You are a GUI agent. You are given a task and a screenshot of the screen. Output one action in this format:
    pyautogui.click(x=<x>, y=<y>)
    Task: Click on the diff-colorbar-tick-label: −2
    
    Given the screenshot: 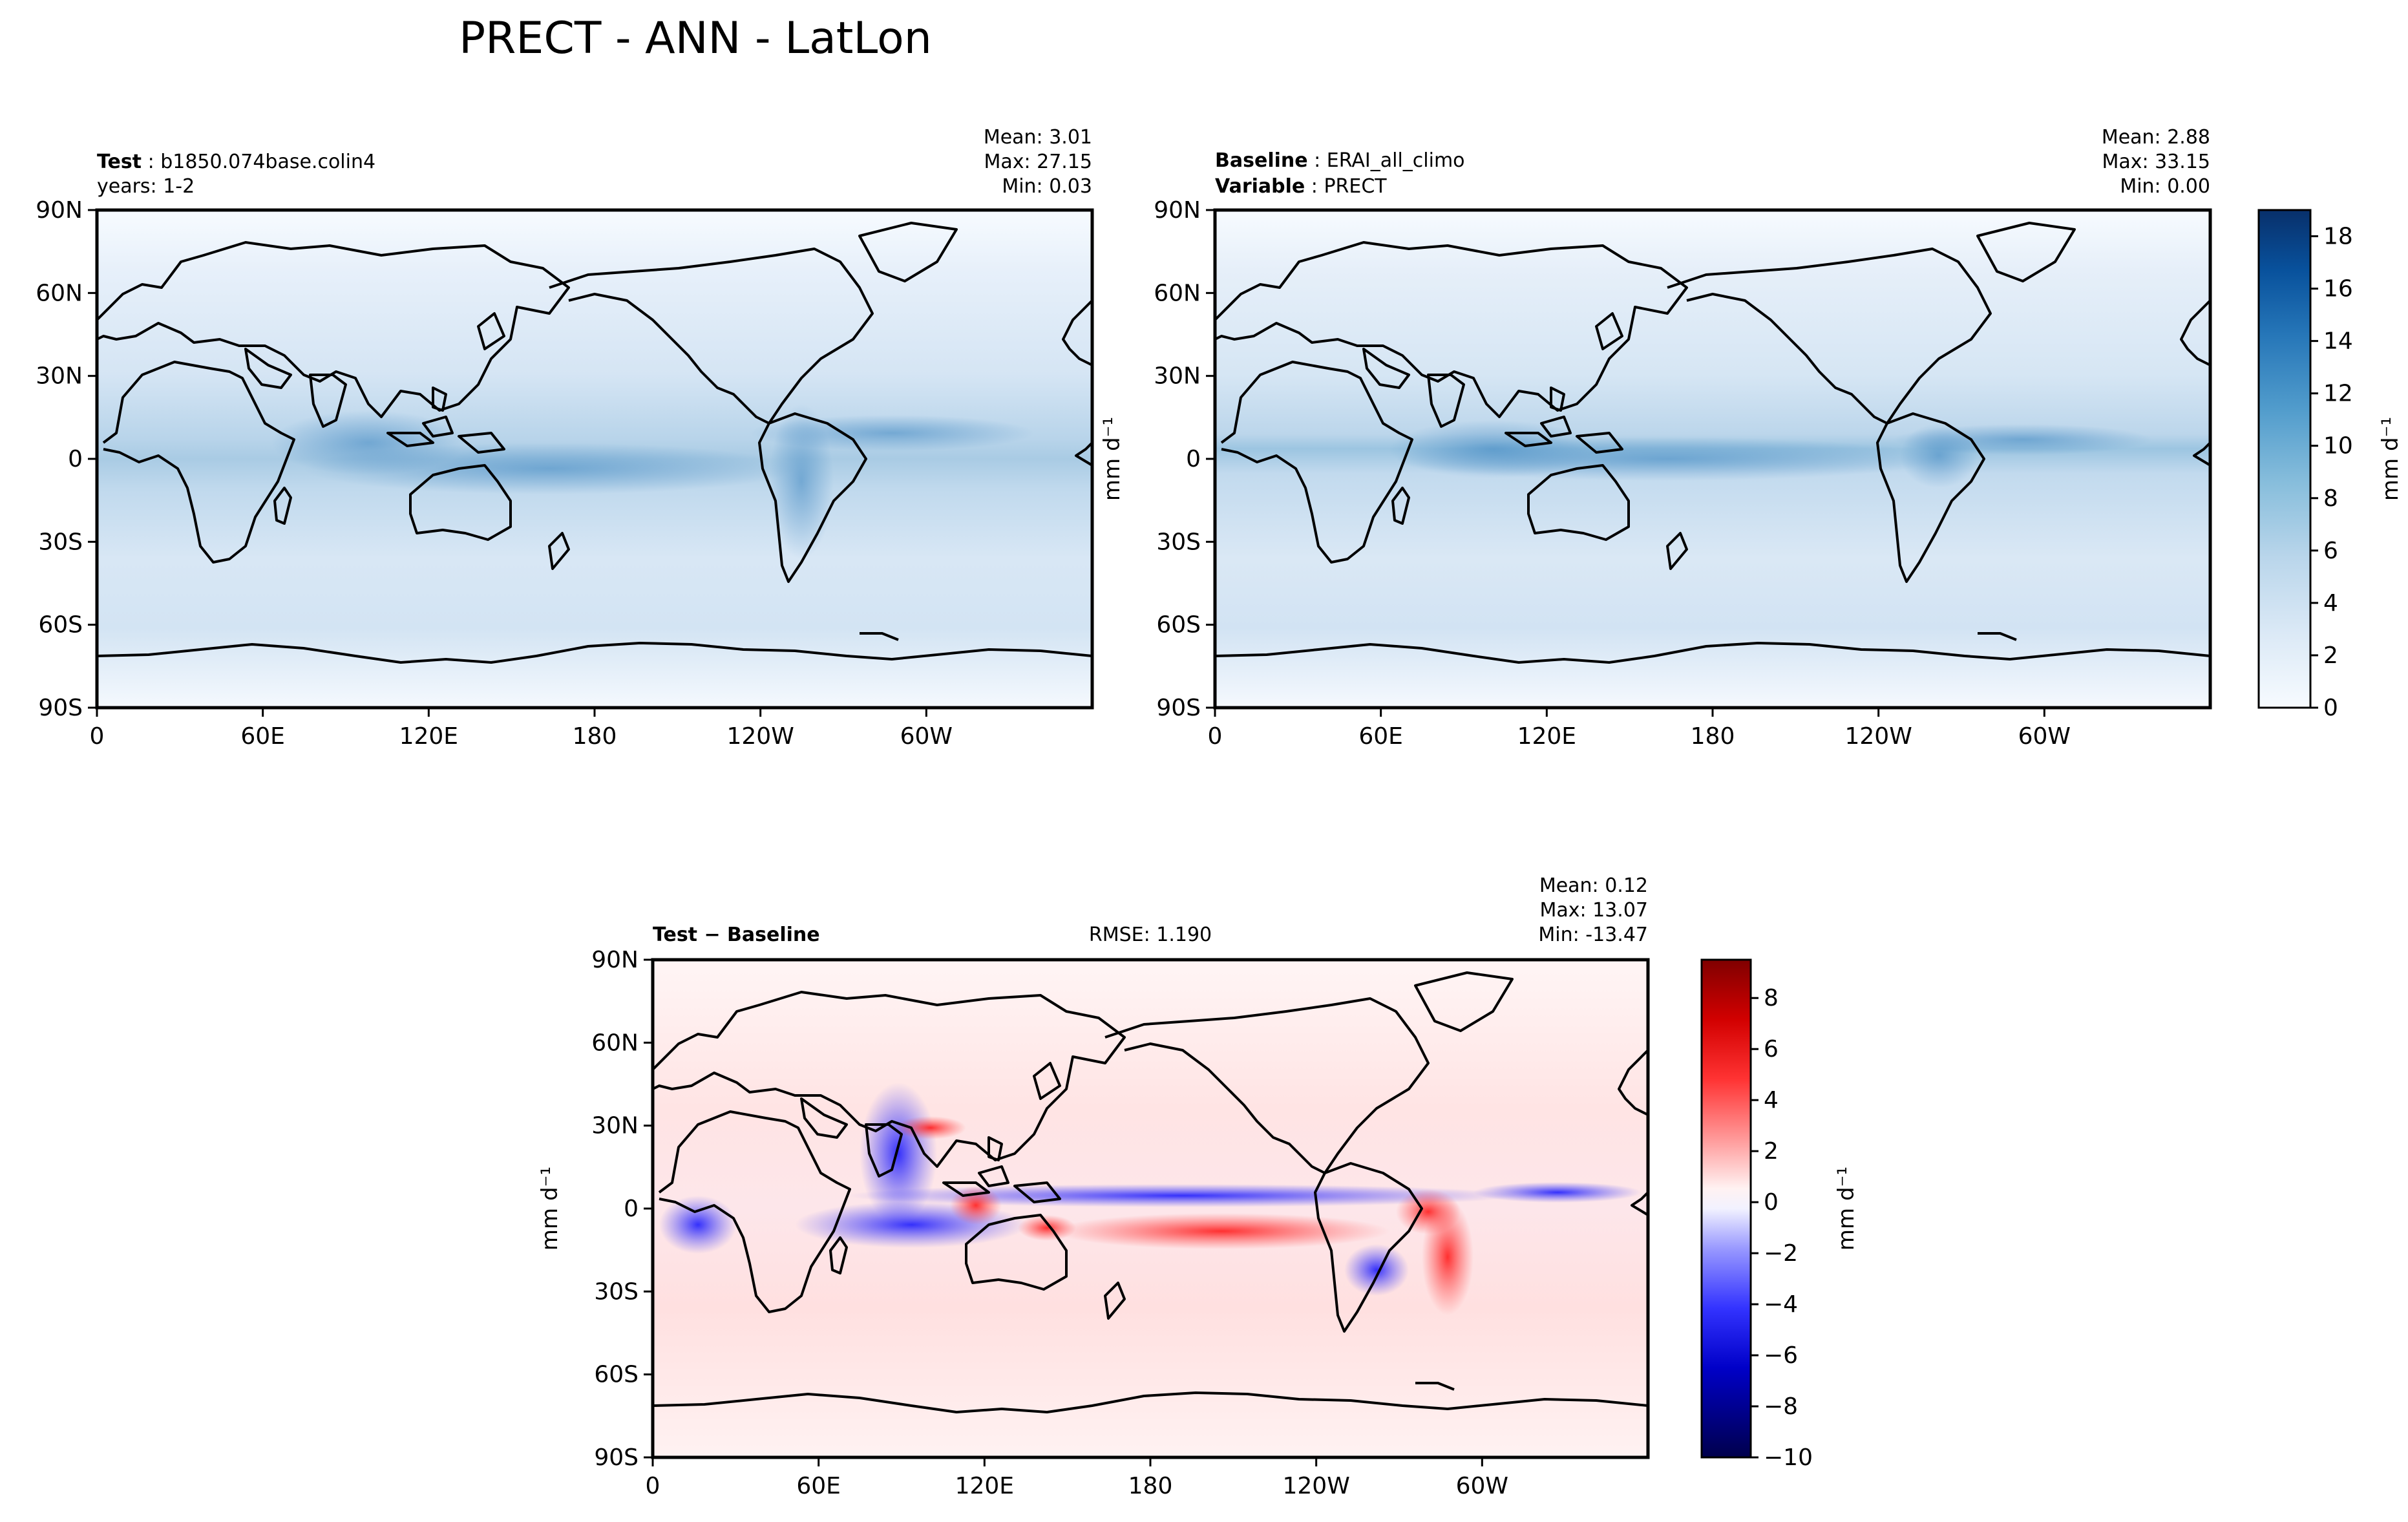 What is the action you would take?
    pyautogui.click(x=1781, y=1253)
    